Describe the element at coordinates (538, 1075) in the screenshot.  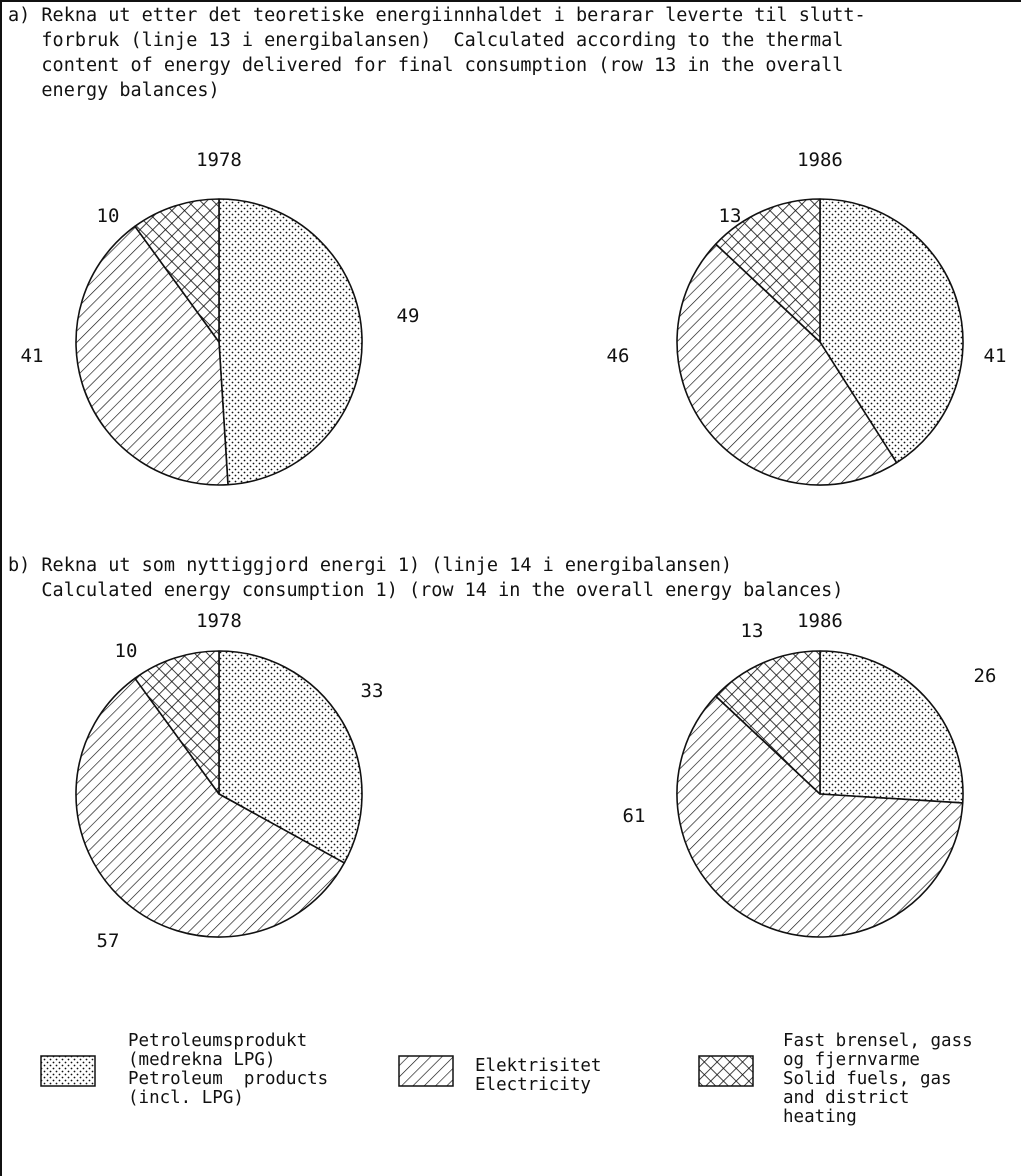
I see `legend-label-electricity: Elektrisitet Electricity` at that location.